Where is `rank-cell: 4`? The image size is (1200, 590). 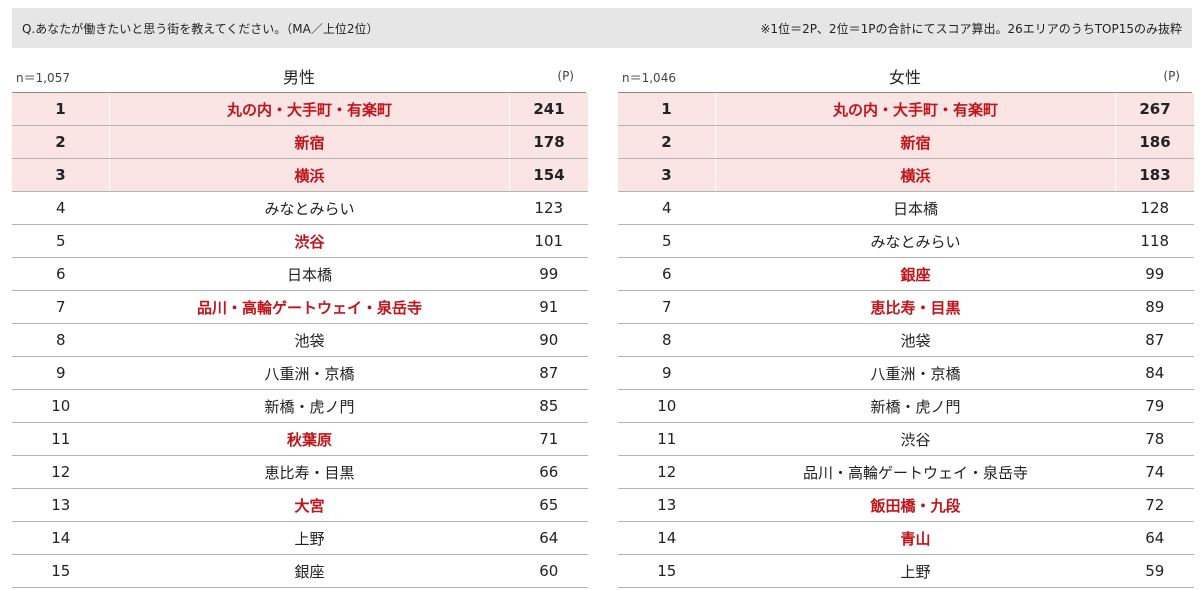
rank-cell: 4 is located at coordinates (61, 208).